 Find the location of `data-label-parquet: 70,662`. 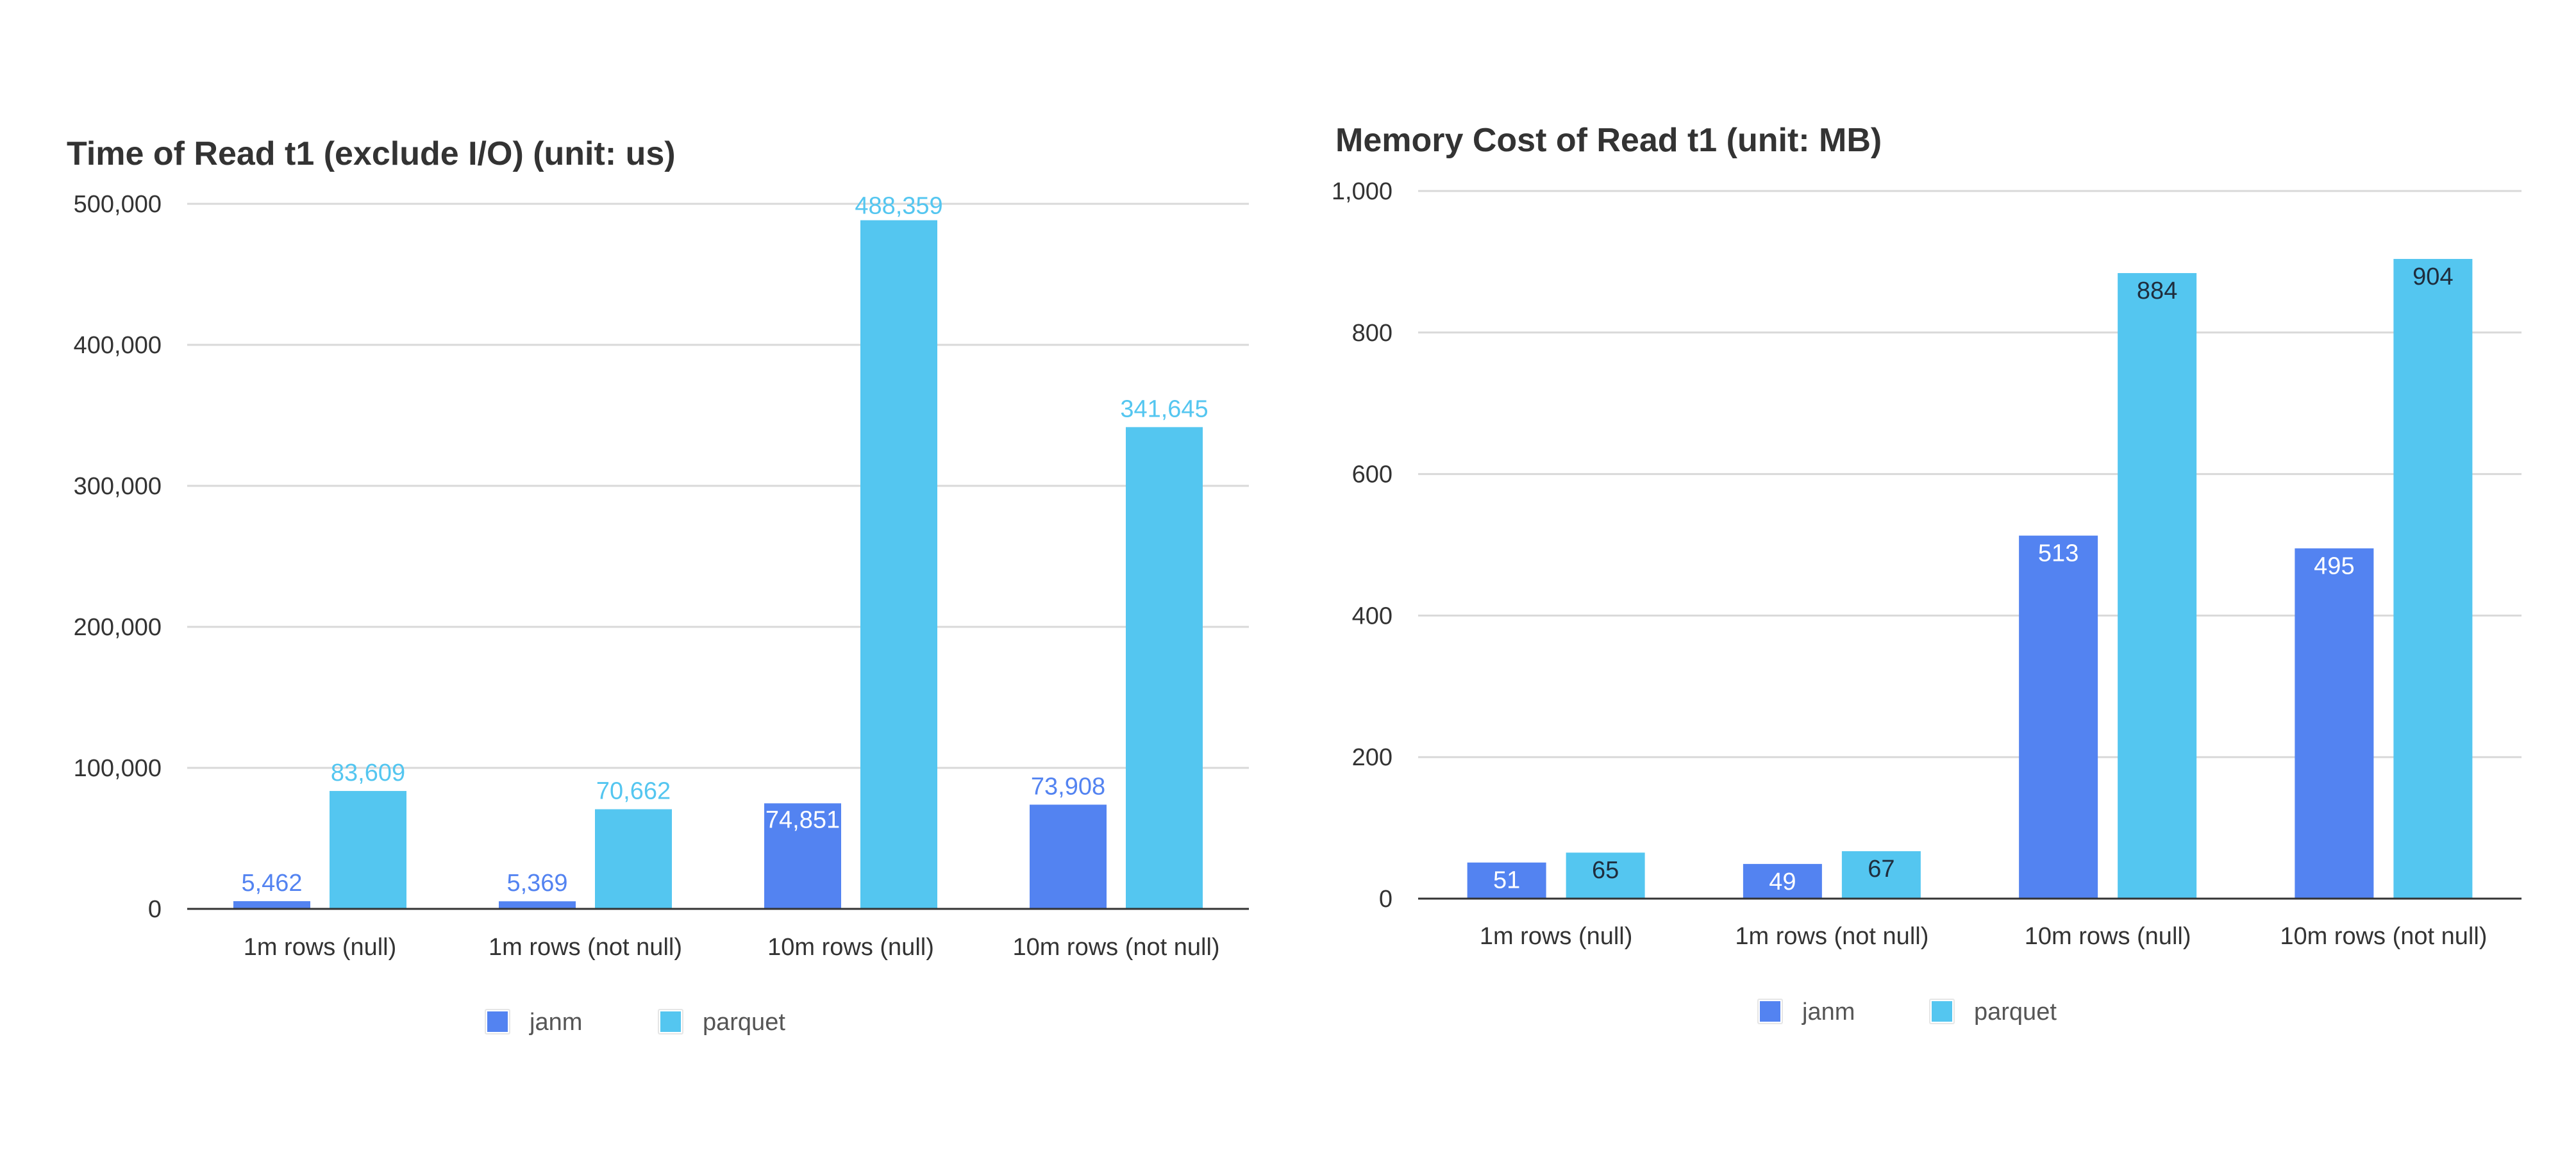

data-label-parquet: 70,662 is located at coordinates (633, 791).